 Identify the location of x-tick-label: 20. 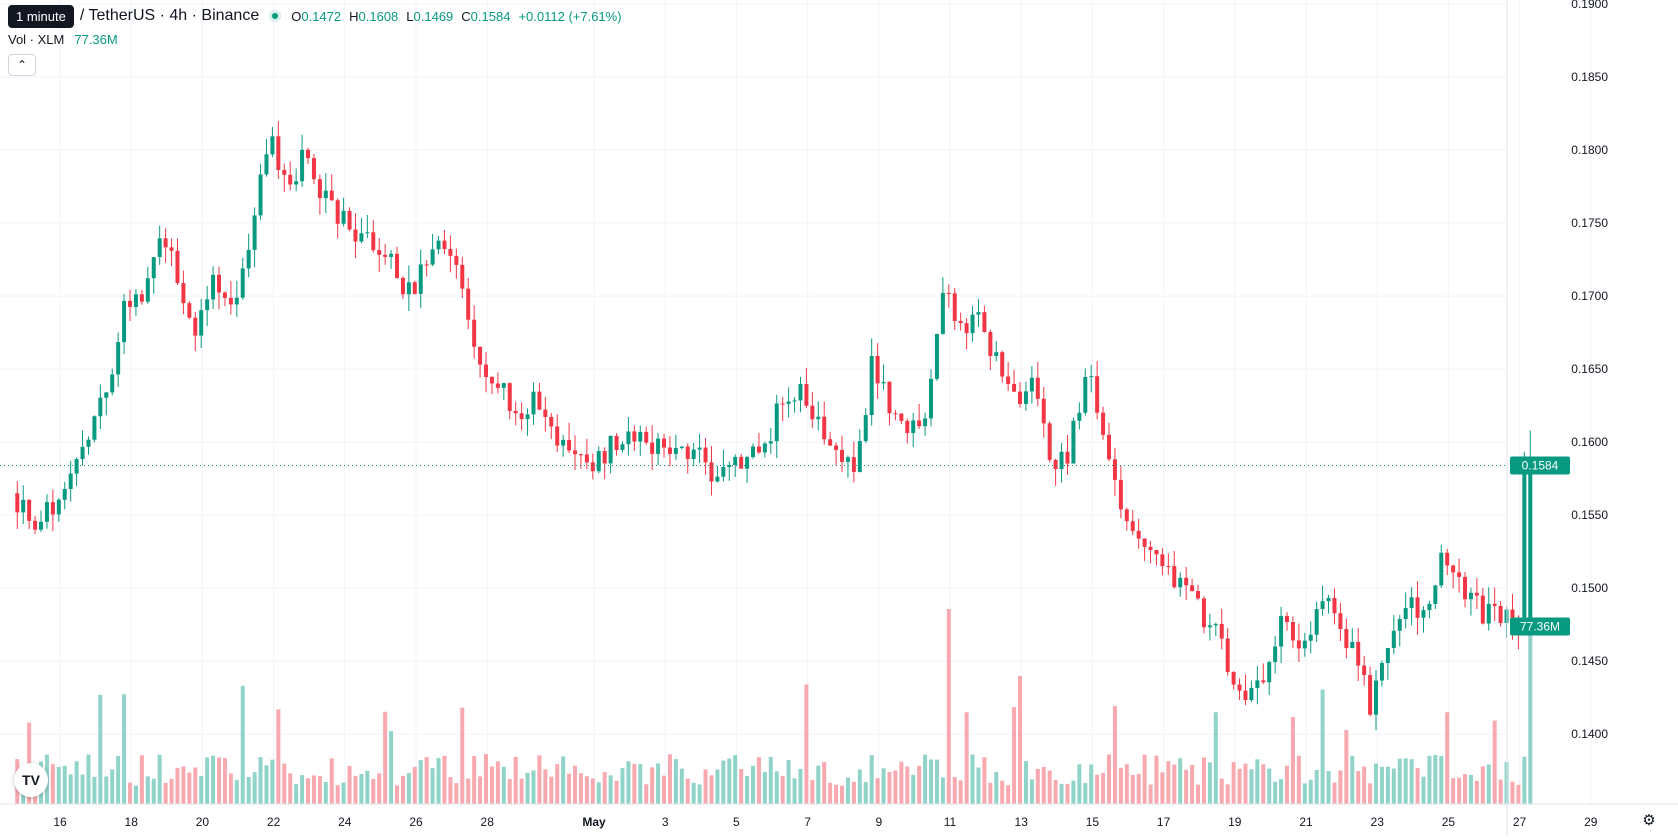
(203, 822).